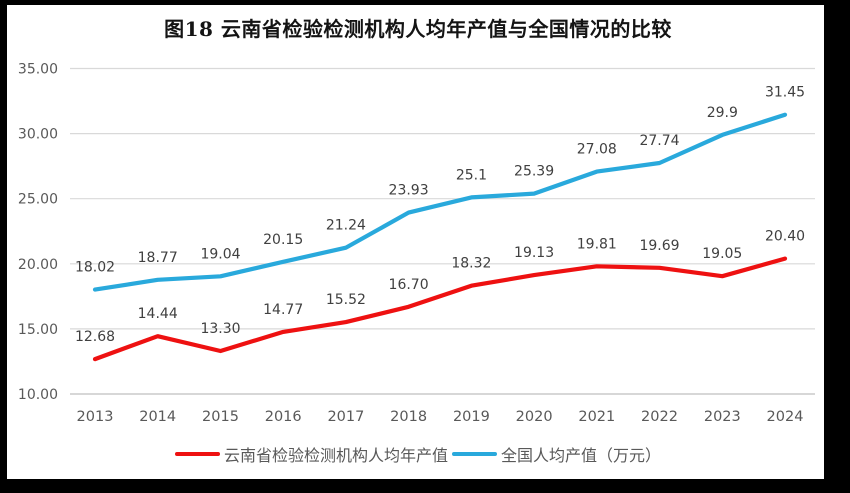 The width and height of the screenshot is (850, 493). What do you see at coordinates (38, 200) in the screenshot?
I see `y-tick-label: 25.00` at bounding box center [38, 200].